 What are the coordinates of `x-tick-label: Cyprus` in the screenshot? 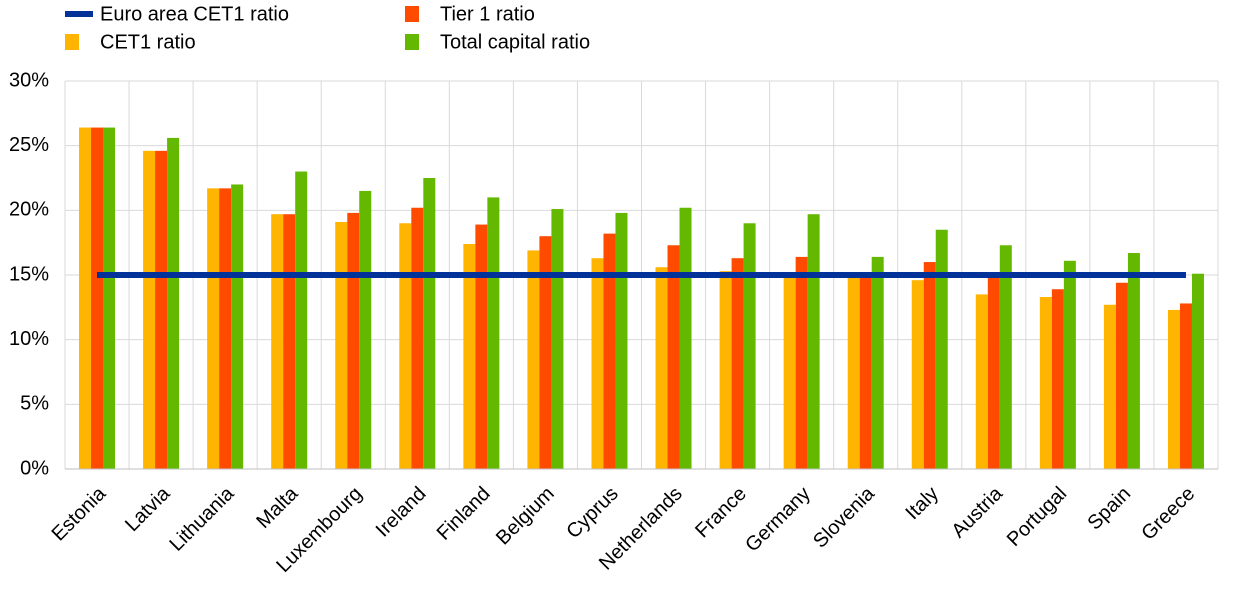 It's located at (592, 513).